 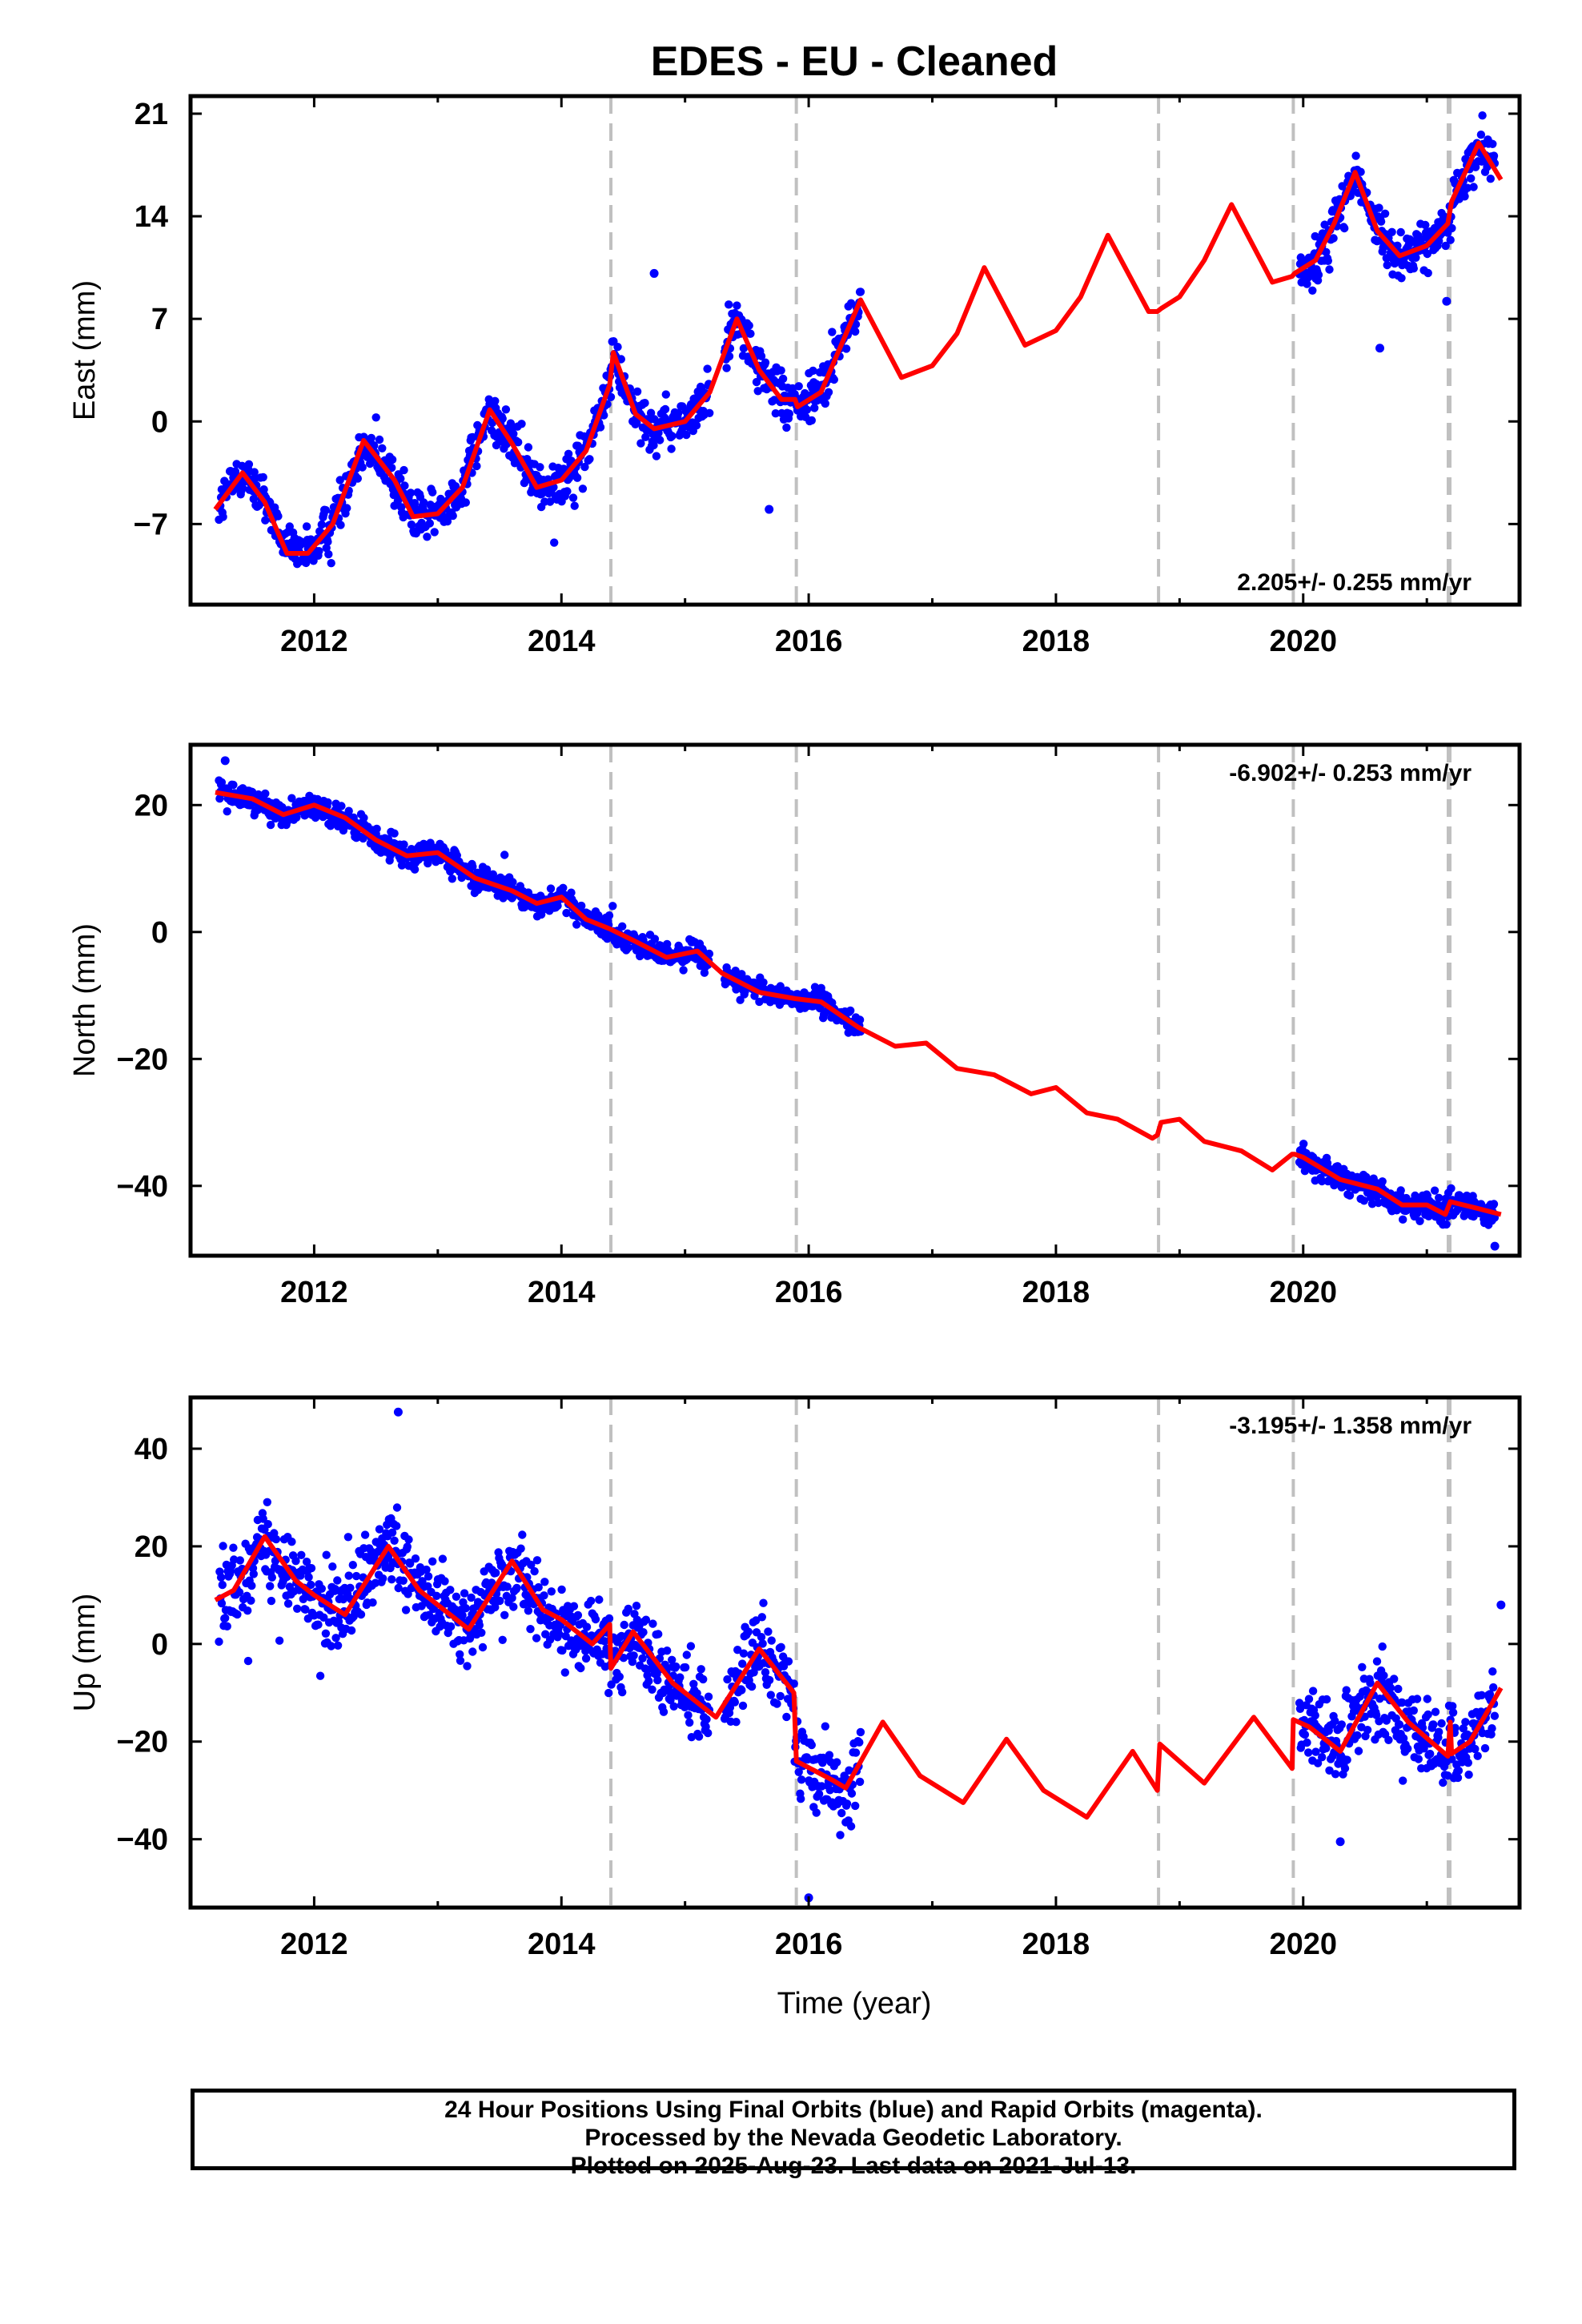 I want to click on east-x-tick-label: 2014, so click(x=562, y=641).